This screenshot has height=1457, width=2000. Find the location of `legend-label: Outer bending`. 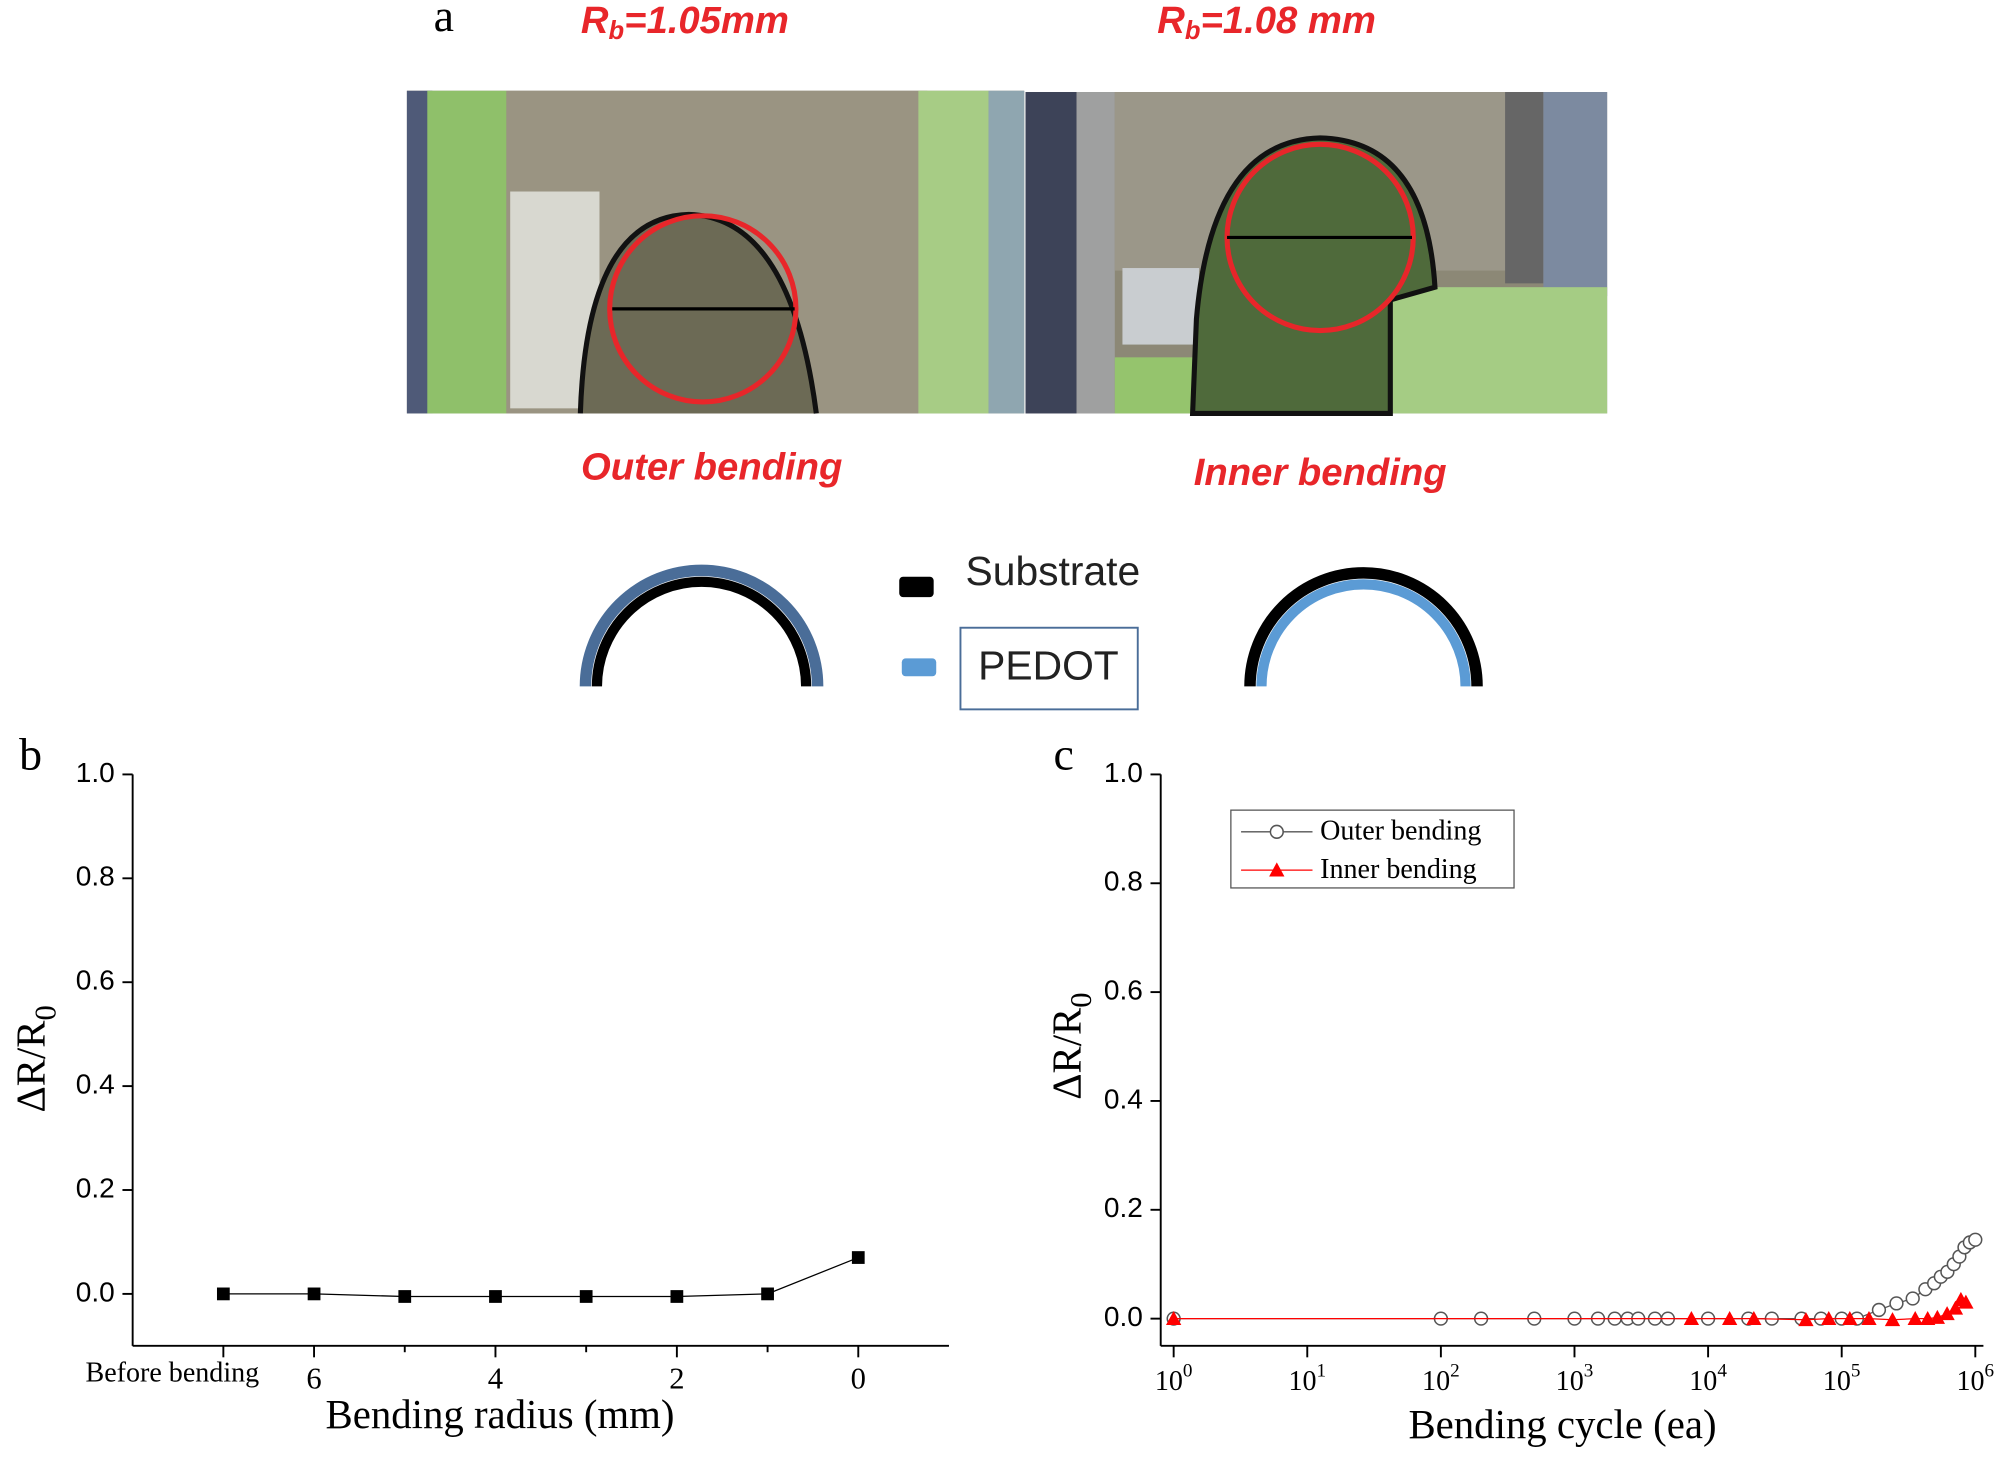

legend-label: Outer bending is located at coordinates (1400, 831).